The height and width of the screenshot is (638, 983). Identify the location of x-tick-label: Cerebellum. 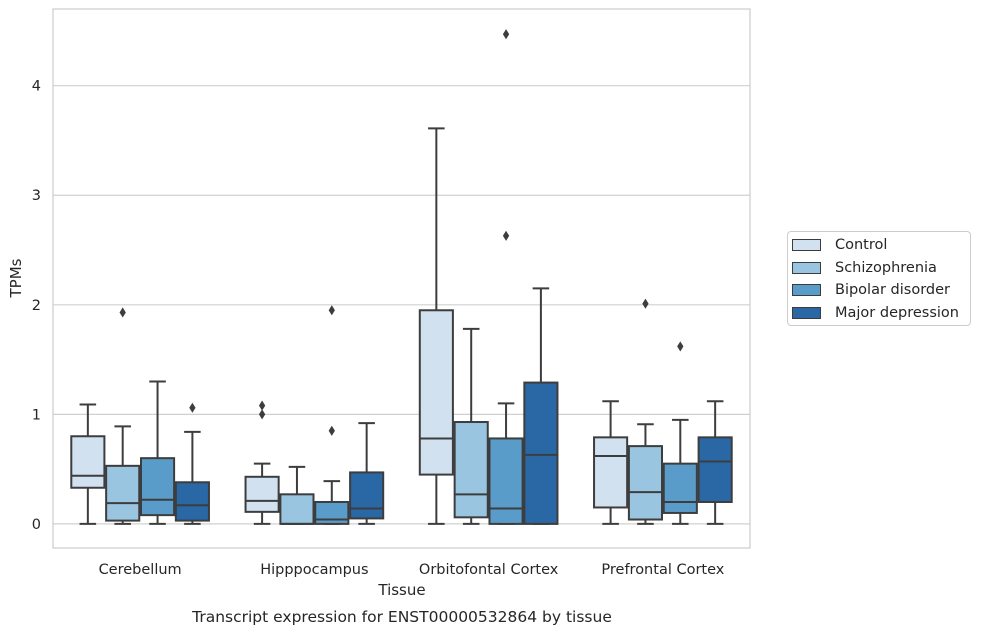
(140, 570).